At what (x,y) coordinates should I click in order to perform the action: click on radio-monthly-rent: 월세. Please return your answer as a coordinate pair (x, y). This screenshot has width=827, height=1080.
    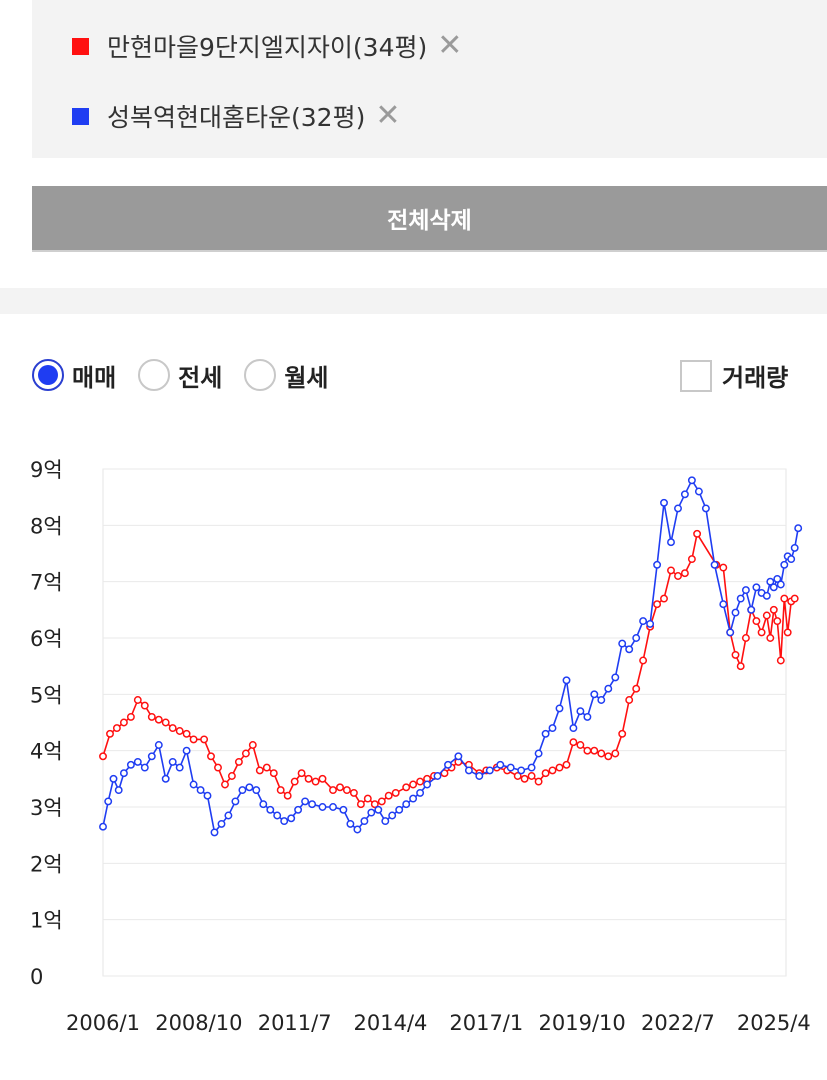
    Looking at the image, I should click on (286, 375).